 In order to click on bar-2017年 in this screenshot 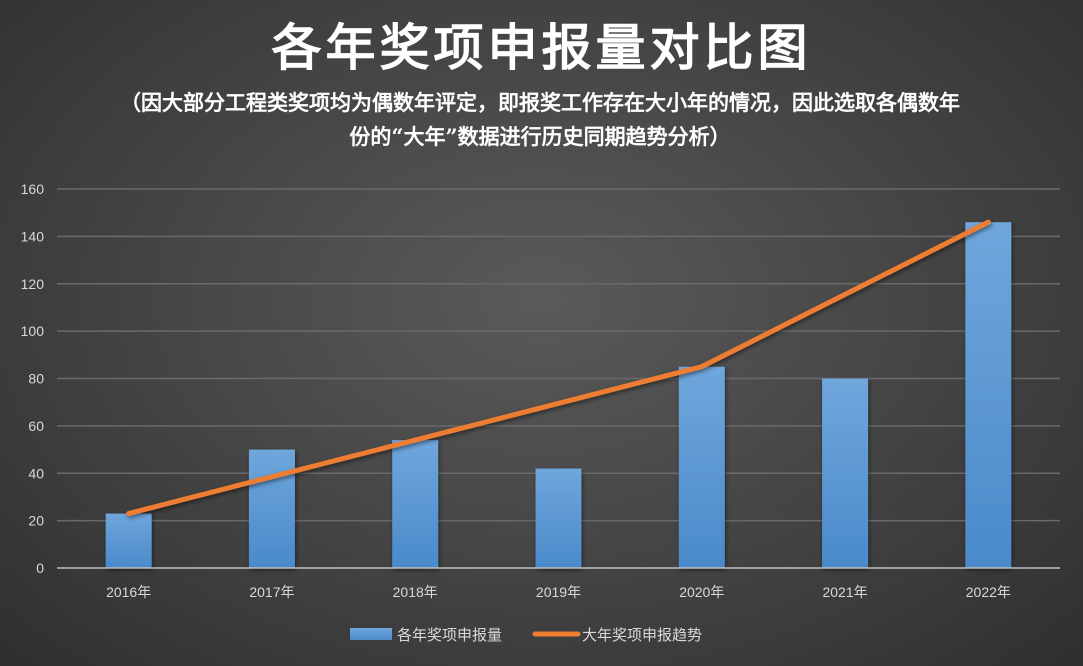, I will do `click(271, 508)`.